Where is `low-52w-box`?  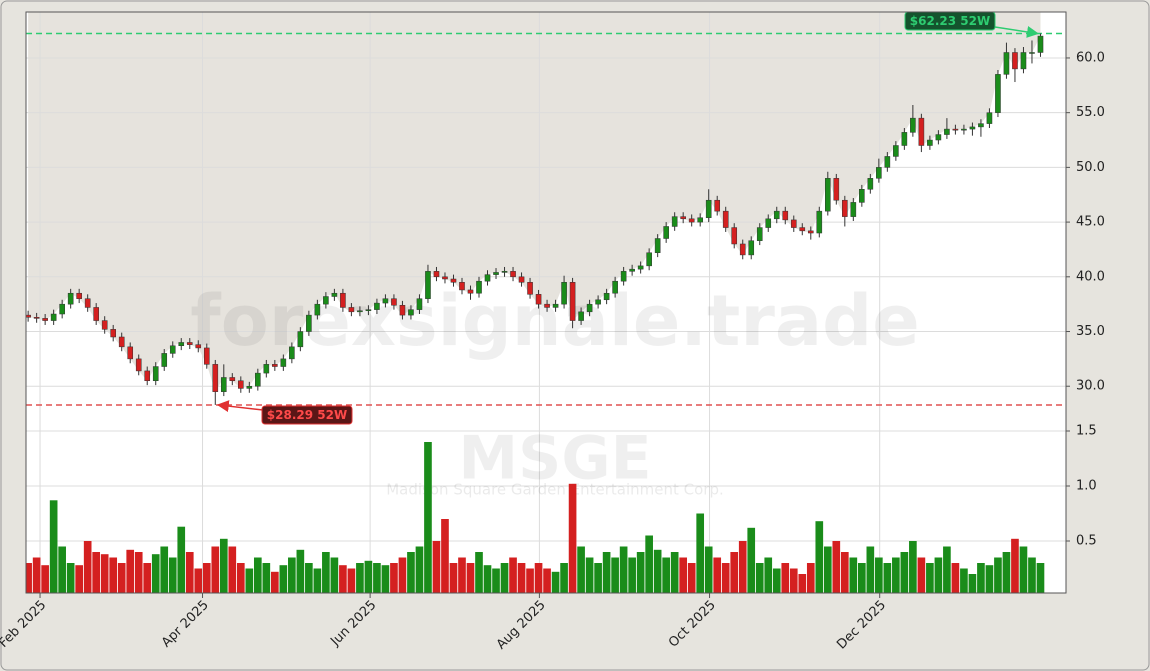
low-52w-box is located at coordinates (307, 415).